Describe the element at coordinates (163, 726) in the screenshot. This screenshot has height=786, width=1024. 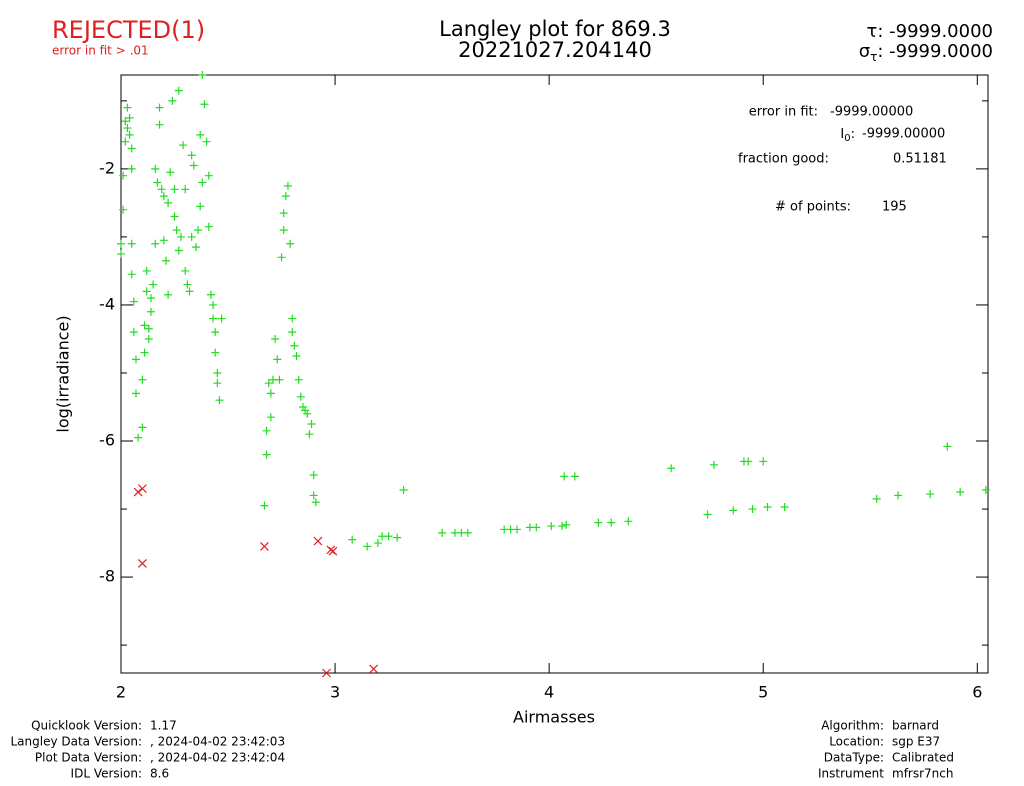
I see `footer-value: 1.17` at that location.